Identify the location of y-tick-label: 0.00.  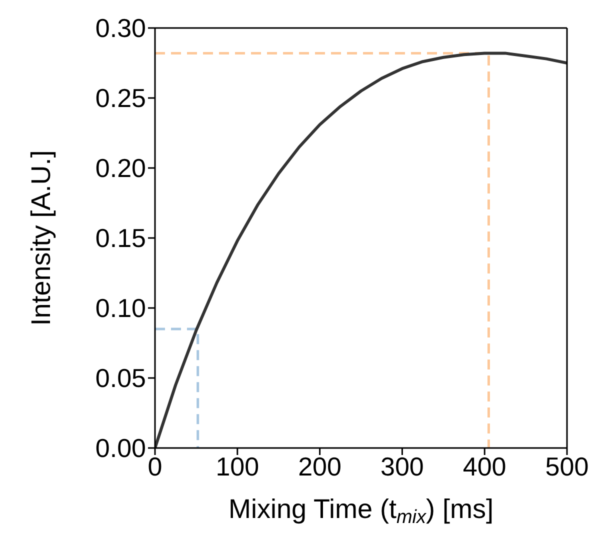
(120, 448).